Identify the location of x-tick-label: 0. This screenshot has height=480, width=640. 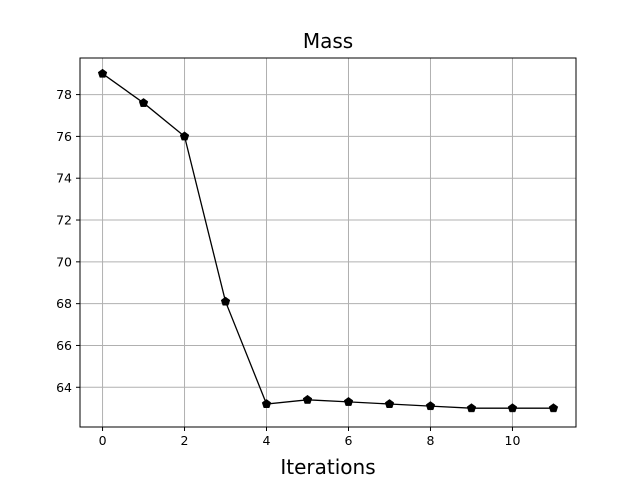
(103, 440).